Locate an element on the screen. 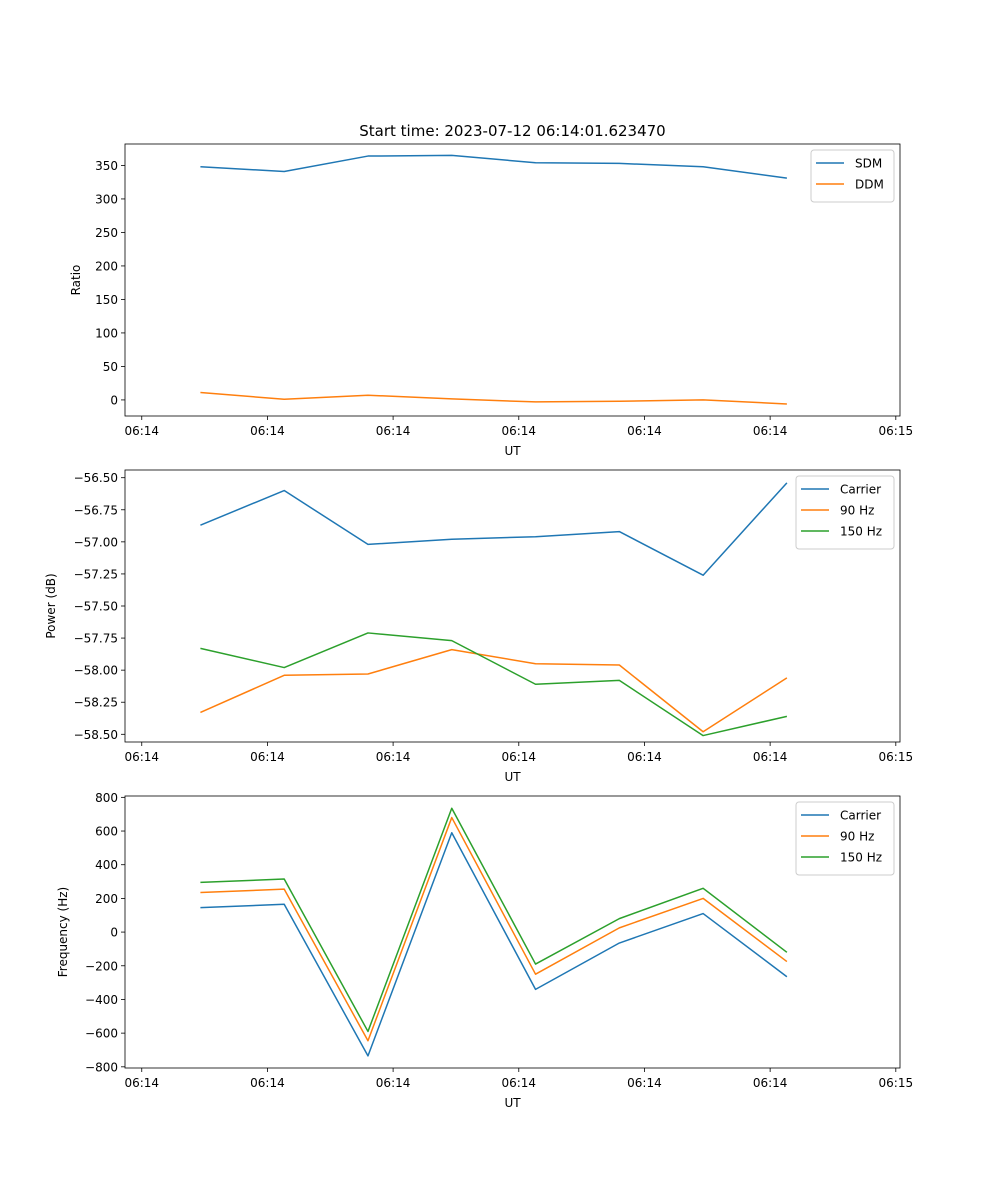 The height and width of the screenshot is (1200, 1000). y-tick-label: −57.25 is located at coordinates (96, 574).